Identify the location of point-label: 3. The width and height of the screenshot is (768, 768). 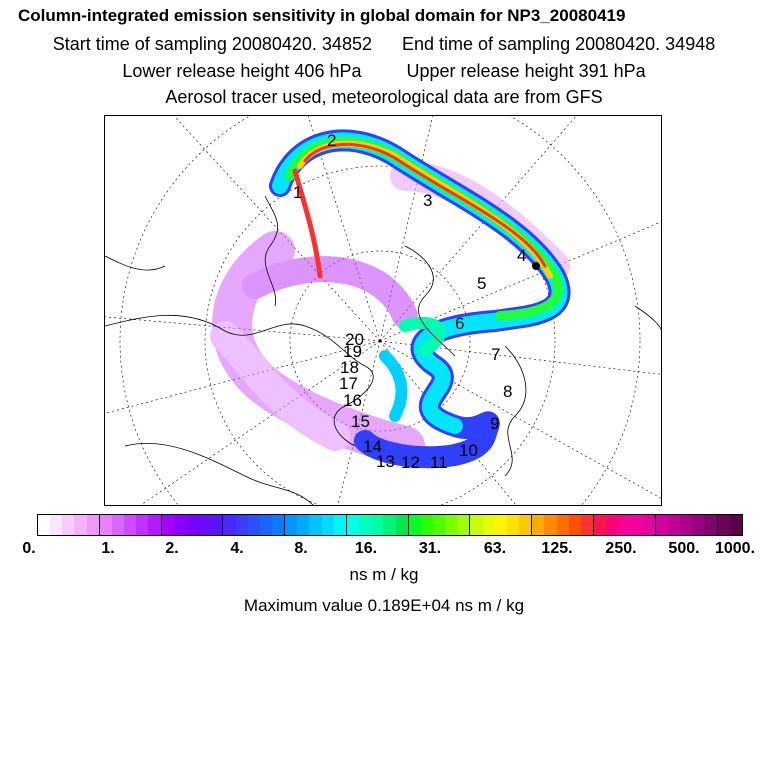
(427, 200).